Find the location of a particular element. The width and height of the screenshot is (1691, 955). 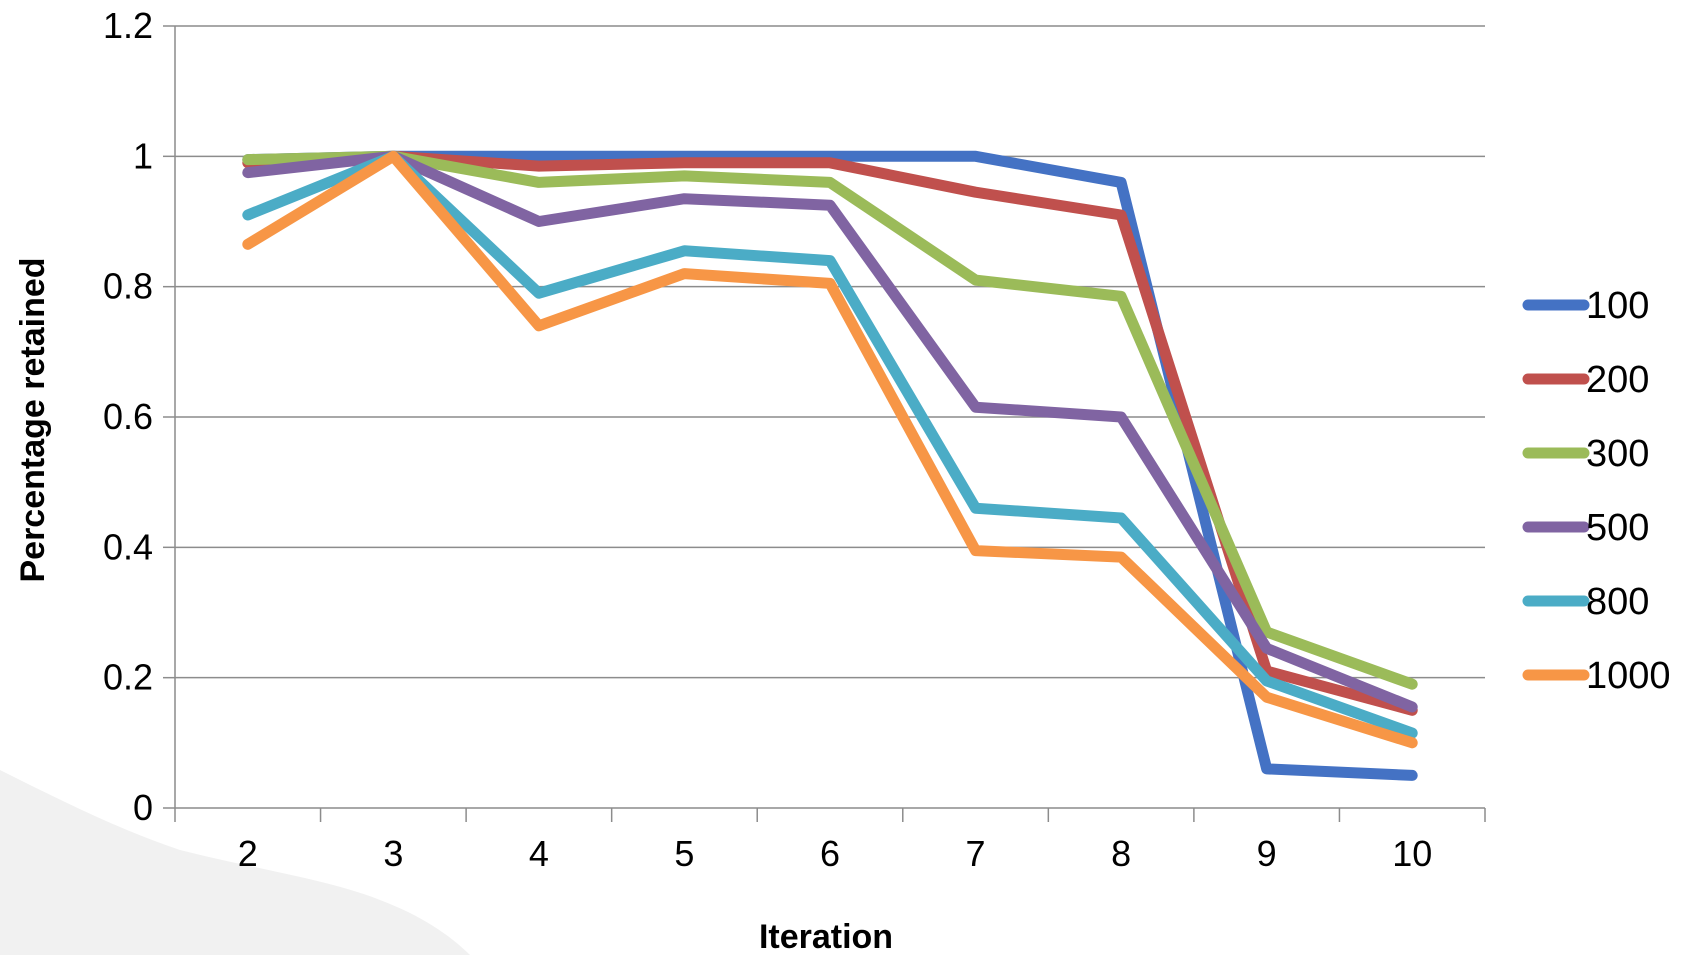

milk-splash-shape is located at coordinates (235, 862).